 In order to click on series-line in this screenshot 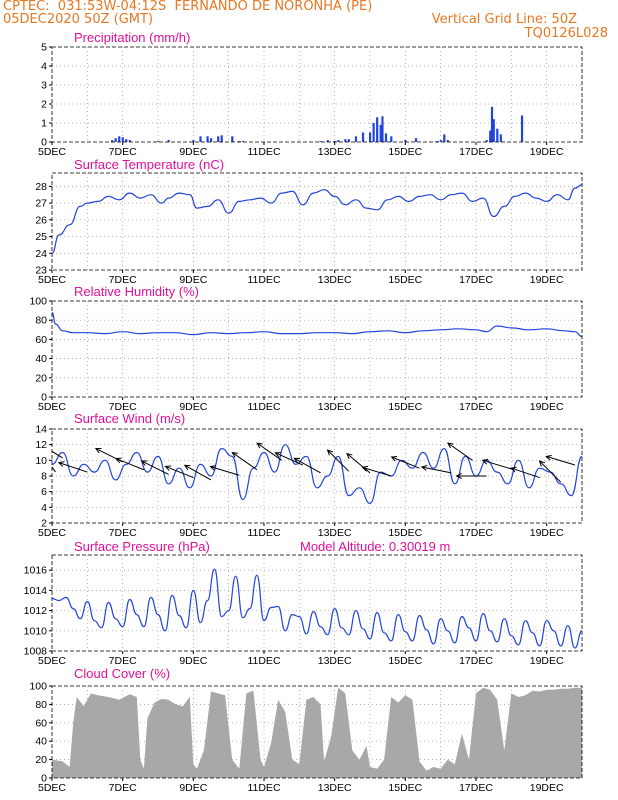, I will do `click(317, 324)`.